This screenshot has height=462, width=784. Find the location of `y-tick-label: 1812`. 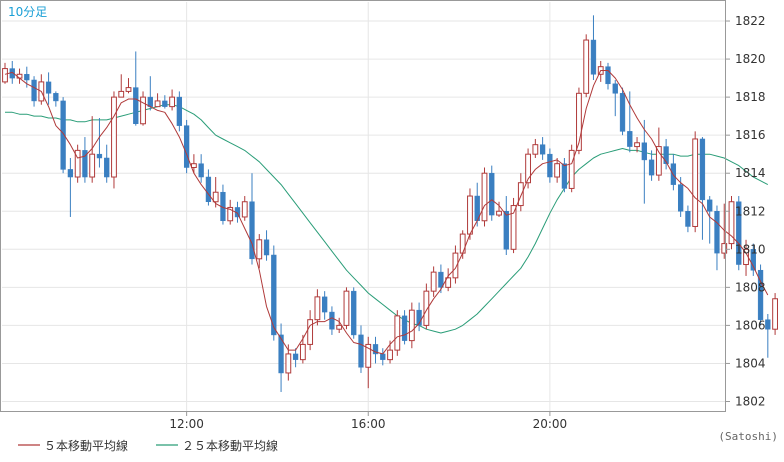

y-tick-label: 1812 is located at coordinates (750, 211).